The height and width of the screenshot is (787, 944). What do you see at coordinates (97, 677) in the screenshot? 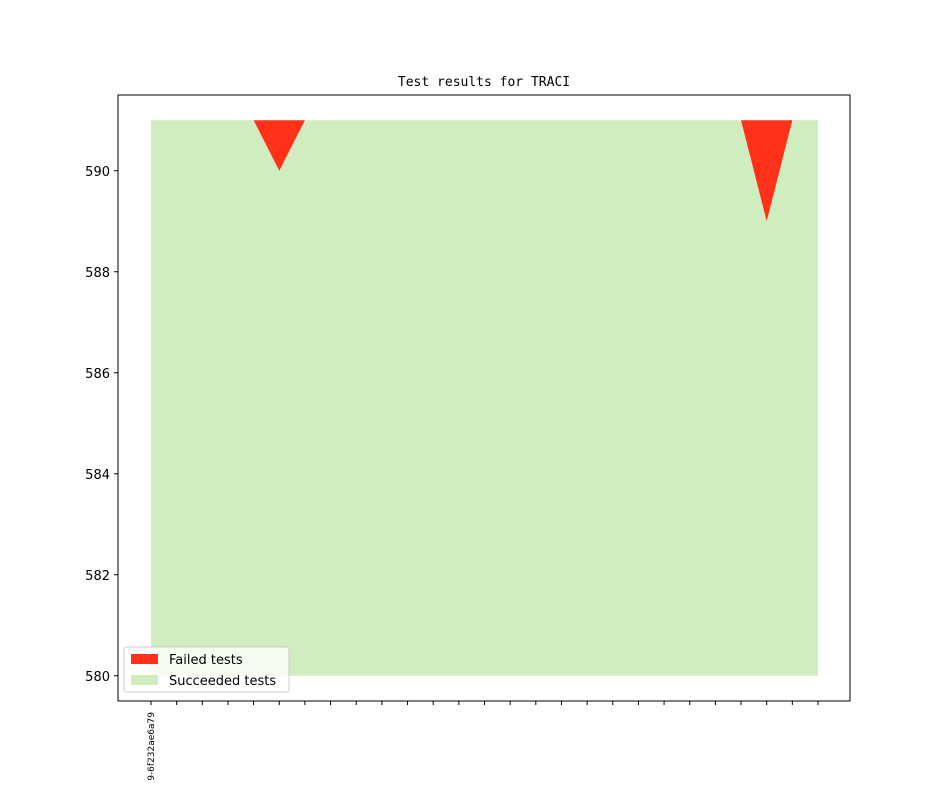
I see `y-tick-label: 580` at bounding box center [97, 677].